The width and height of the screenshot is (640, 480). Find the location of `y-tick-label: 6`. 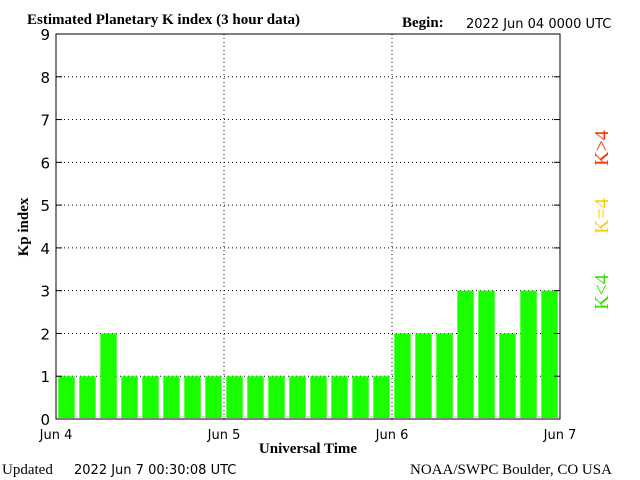

y-tick-label: 6 is located at coordinates (45, 163).